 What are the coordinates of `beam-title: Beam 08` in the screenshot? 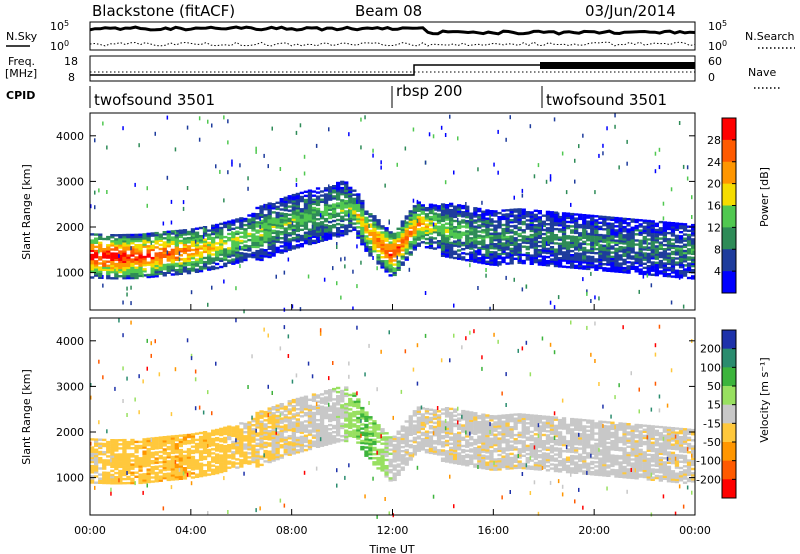 It's located at (388, 11).